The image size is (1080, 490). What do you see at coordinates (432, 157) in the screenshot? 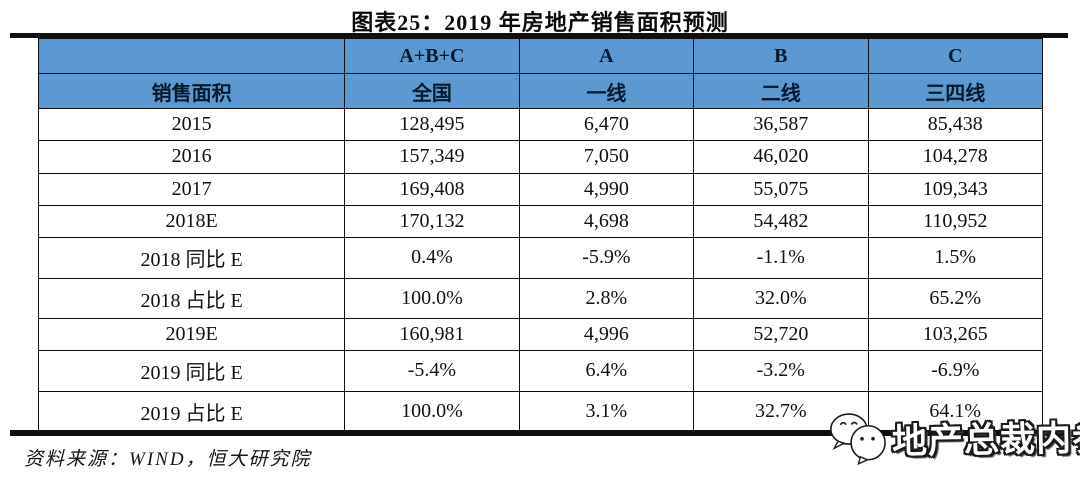
I see `cell-value: 157,349` at bounding box center [432, 157].